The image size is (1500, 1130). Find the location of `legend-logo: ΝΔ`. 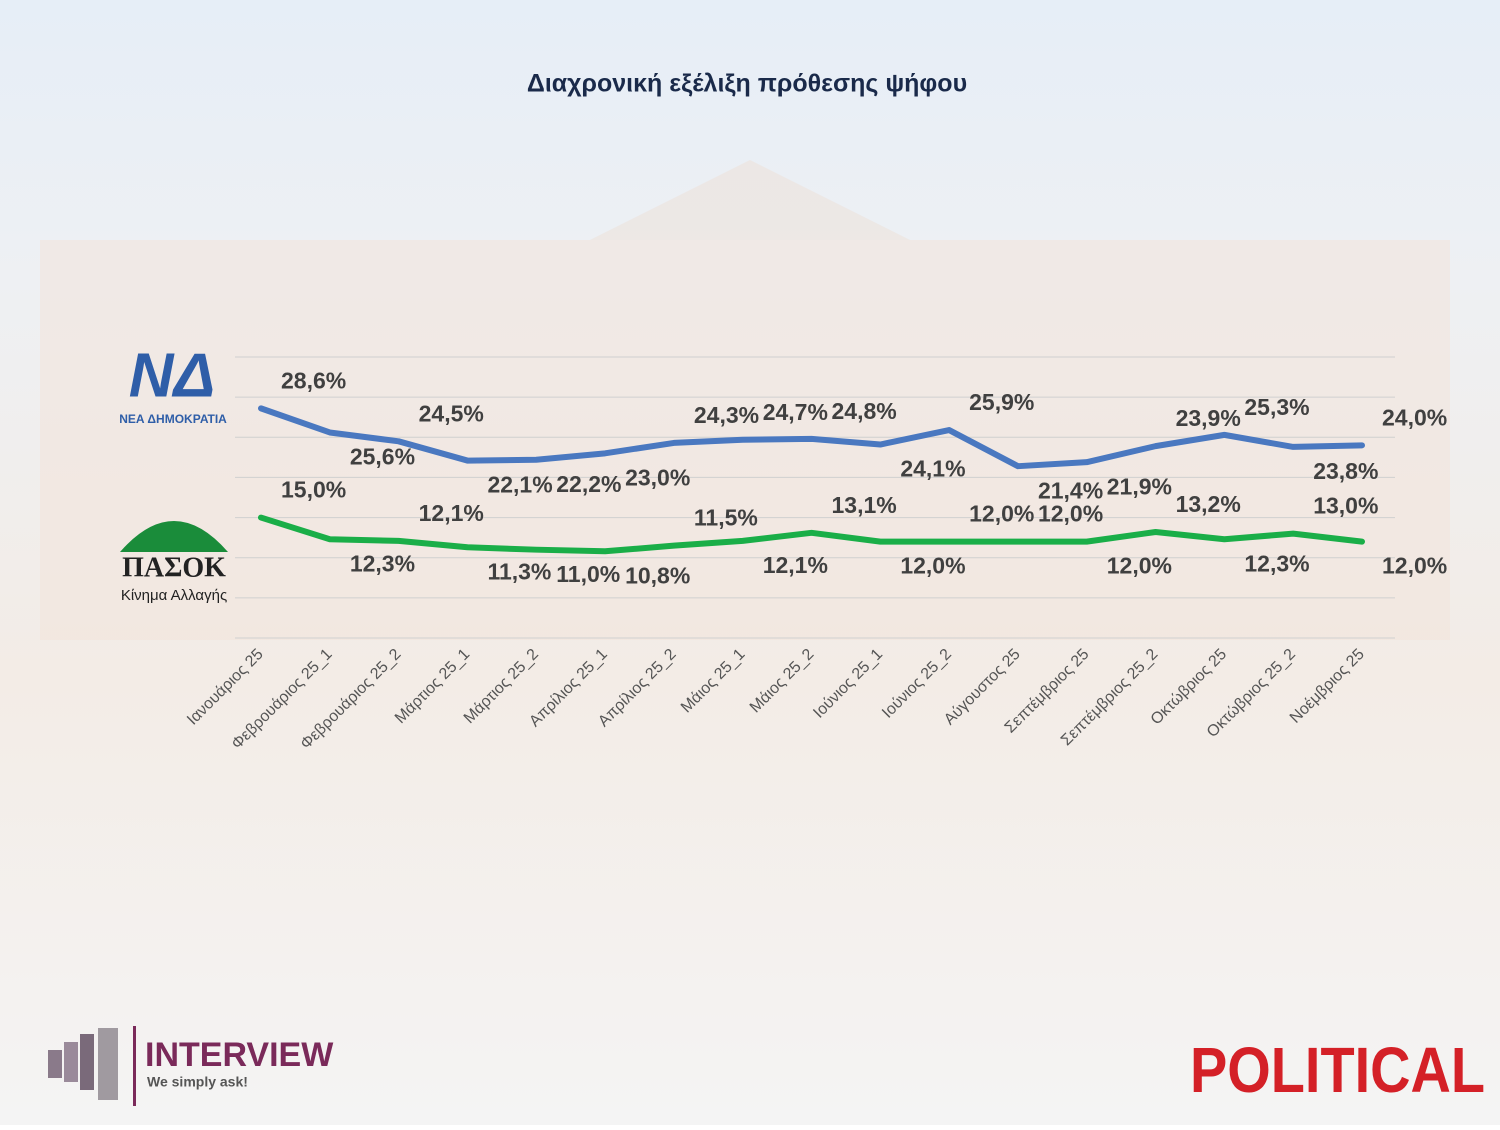

legend-logo: ΝΔ is located at coordinates (172, 375).